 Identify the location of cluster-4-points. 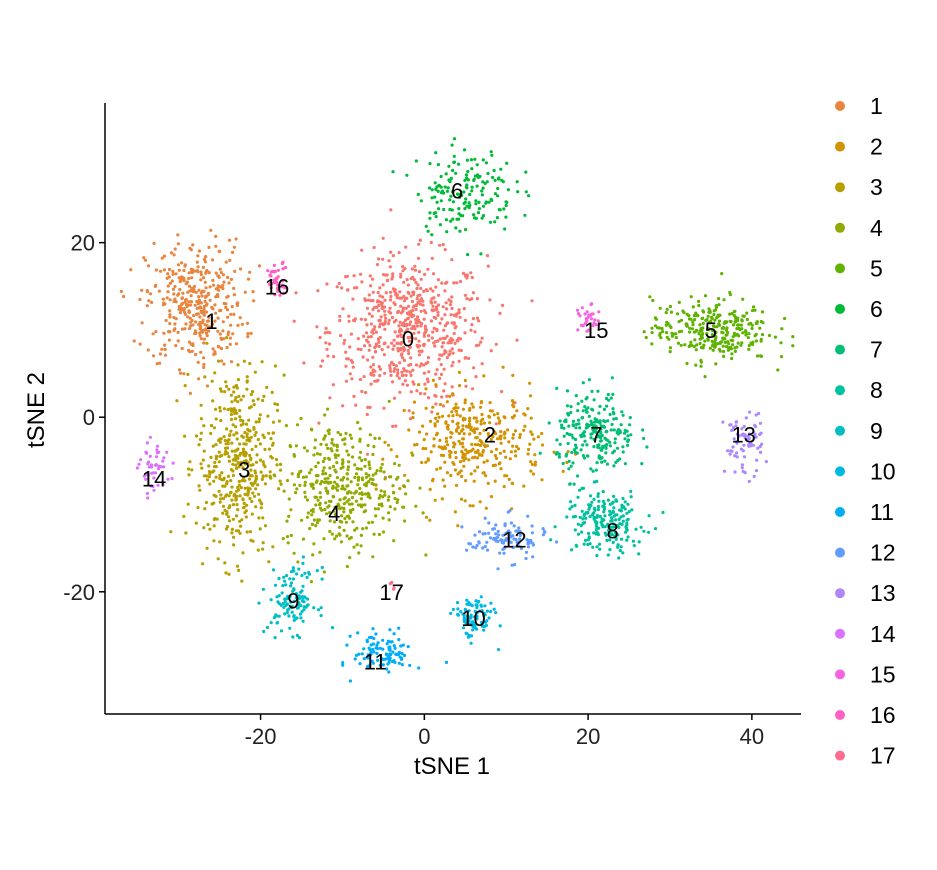
(334, 478).